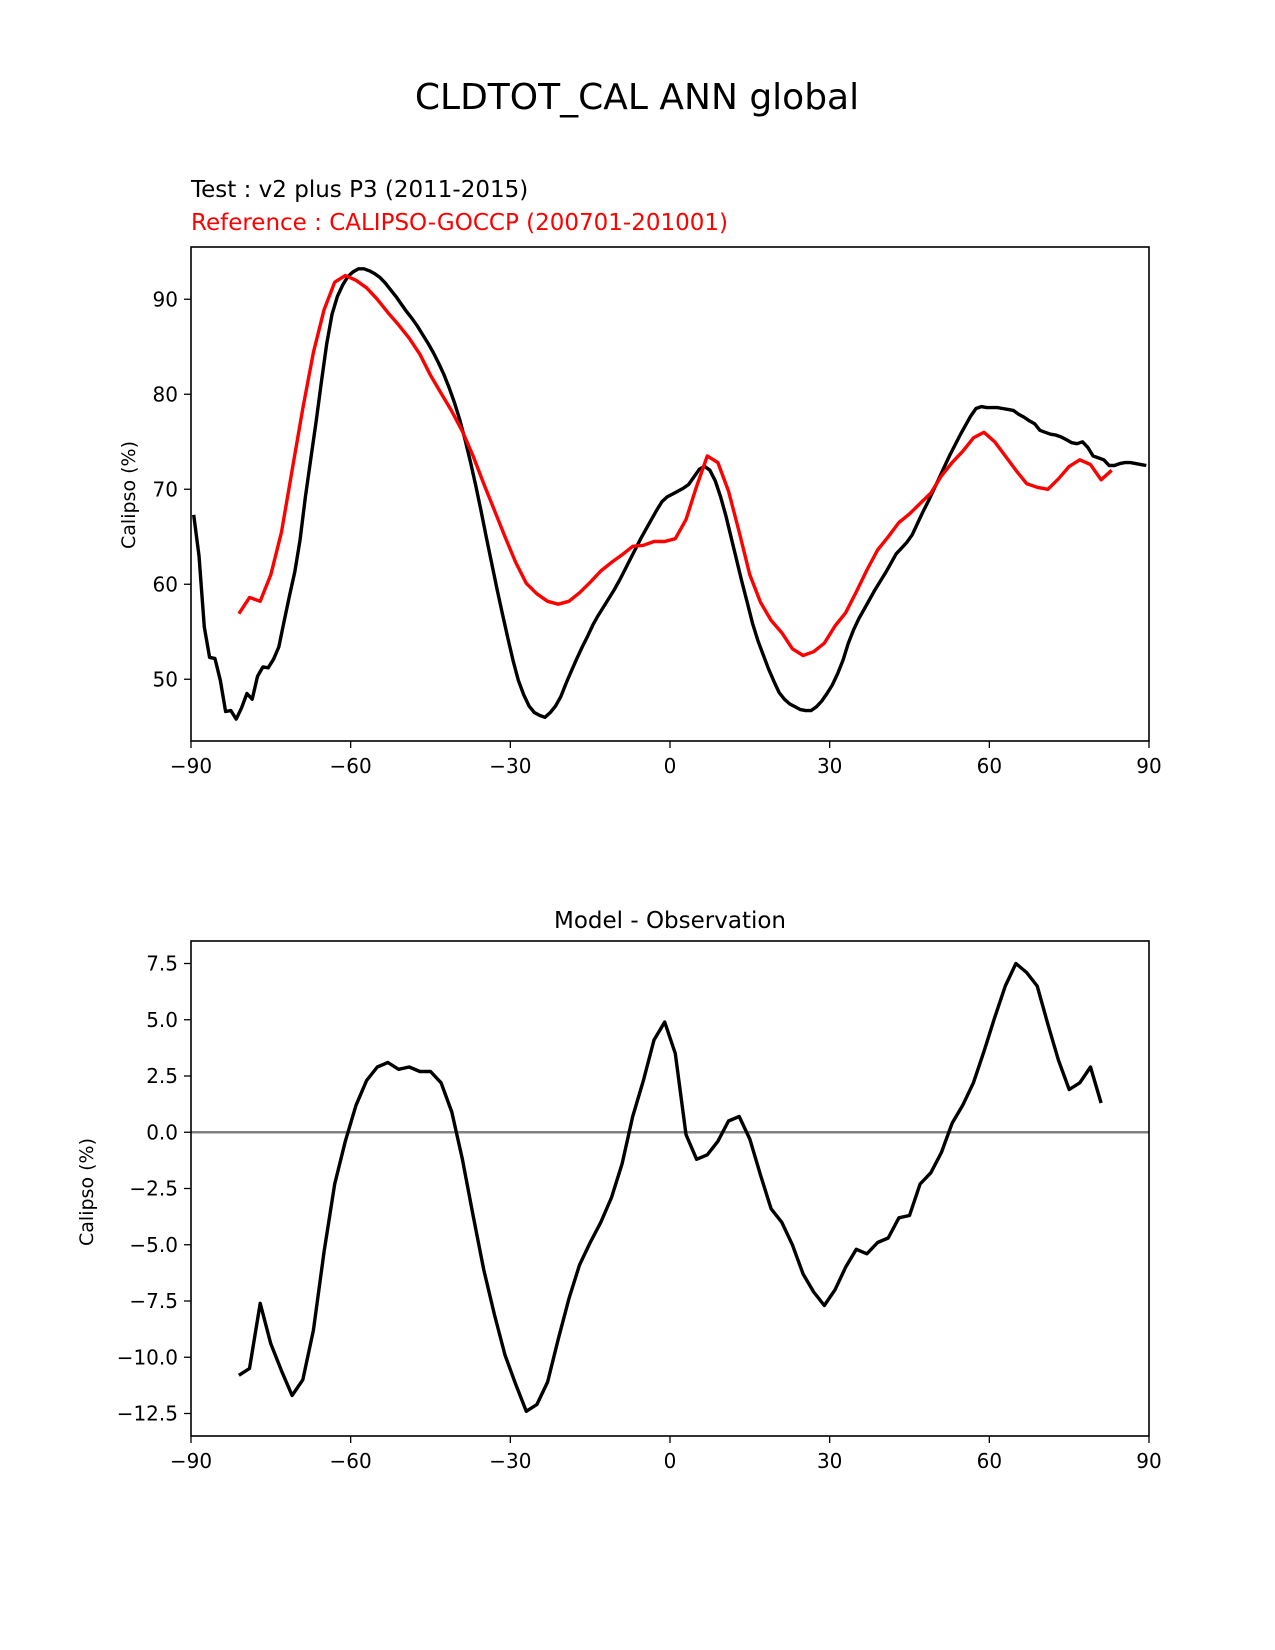 This screenshot has height=1650, width=1275. I want to click on y-tick-label: 5.0, so click(162, 1020).